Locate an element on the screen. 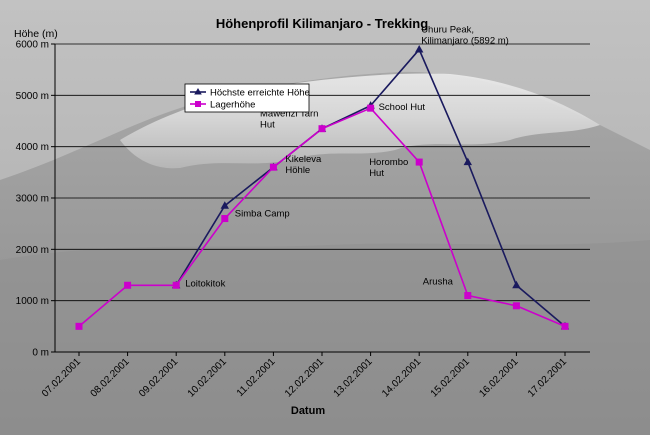 The height and width of the screenshot is (435, 650). y-tick-label: 3000 m is located at coordinates (32, 199).